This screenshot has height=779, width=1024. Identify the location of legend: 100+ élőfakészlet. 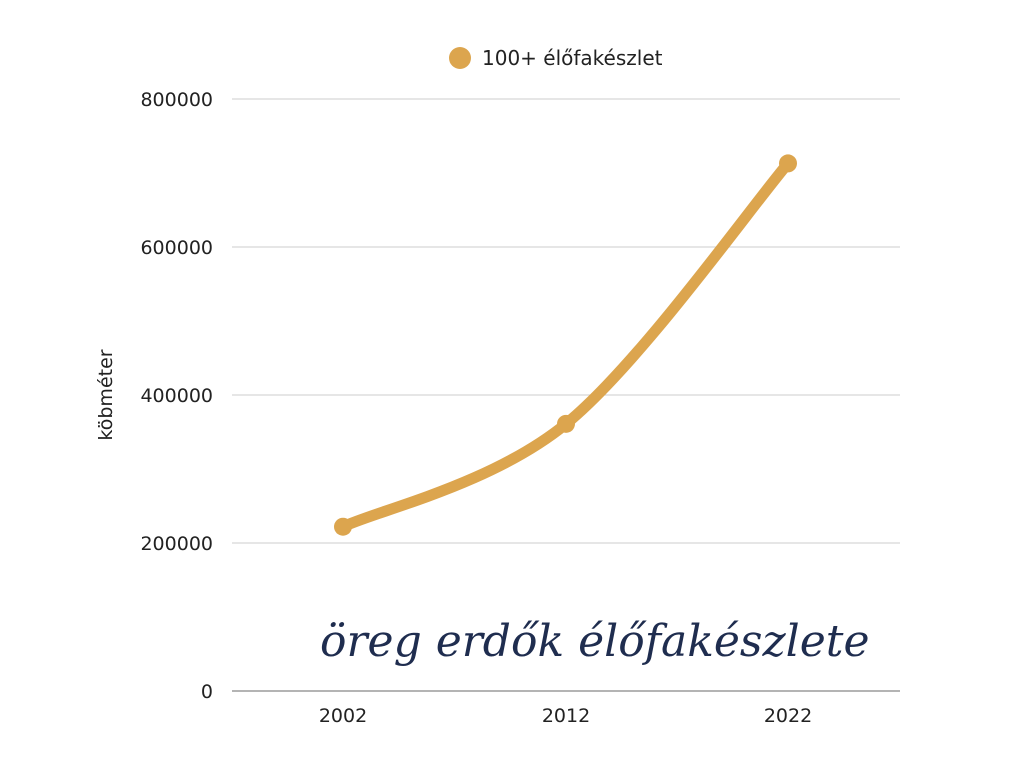
(556, 58).